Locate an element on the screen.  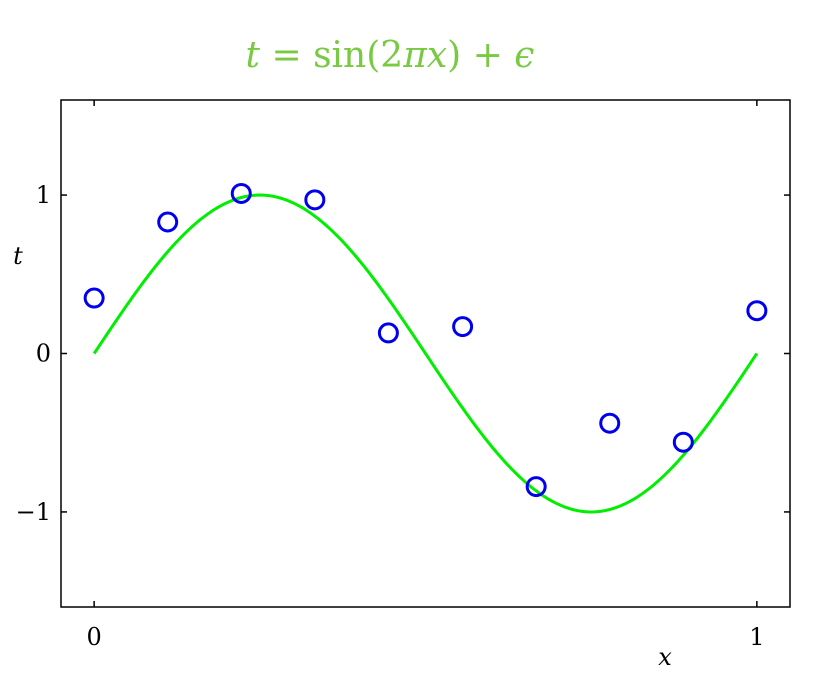
y-tick-label: 0 is located at coordinates (43, 354).